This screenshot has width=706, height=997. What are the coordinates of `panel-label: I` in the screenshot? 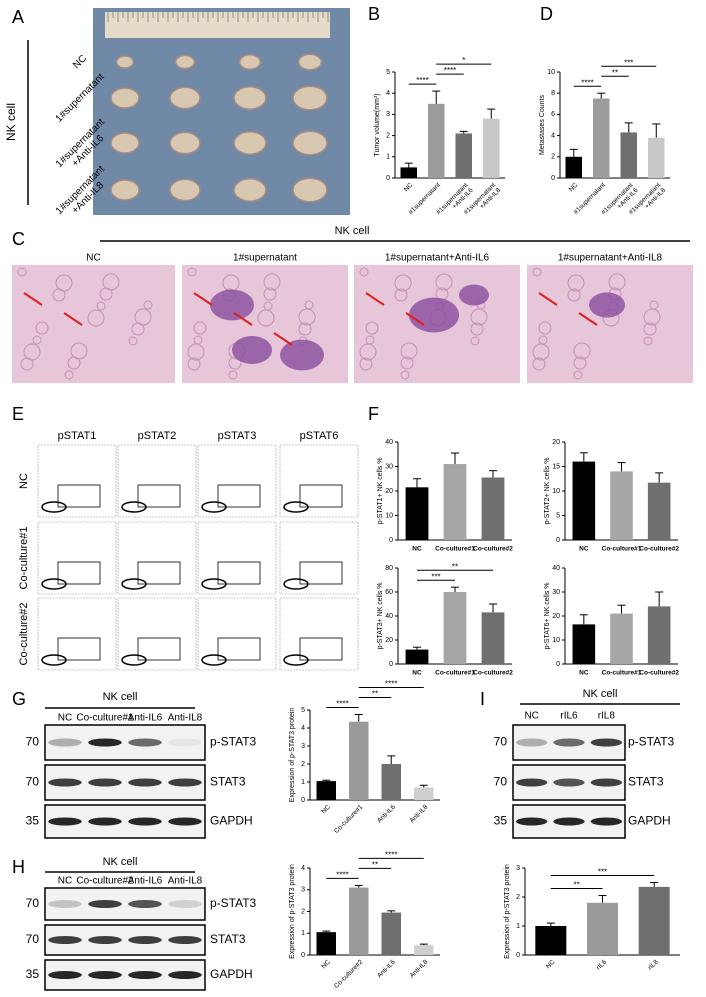 It's located at (482, 699).